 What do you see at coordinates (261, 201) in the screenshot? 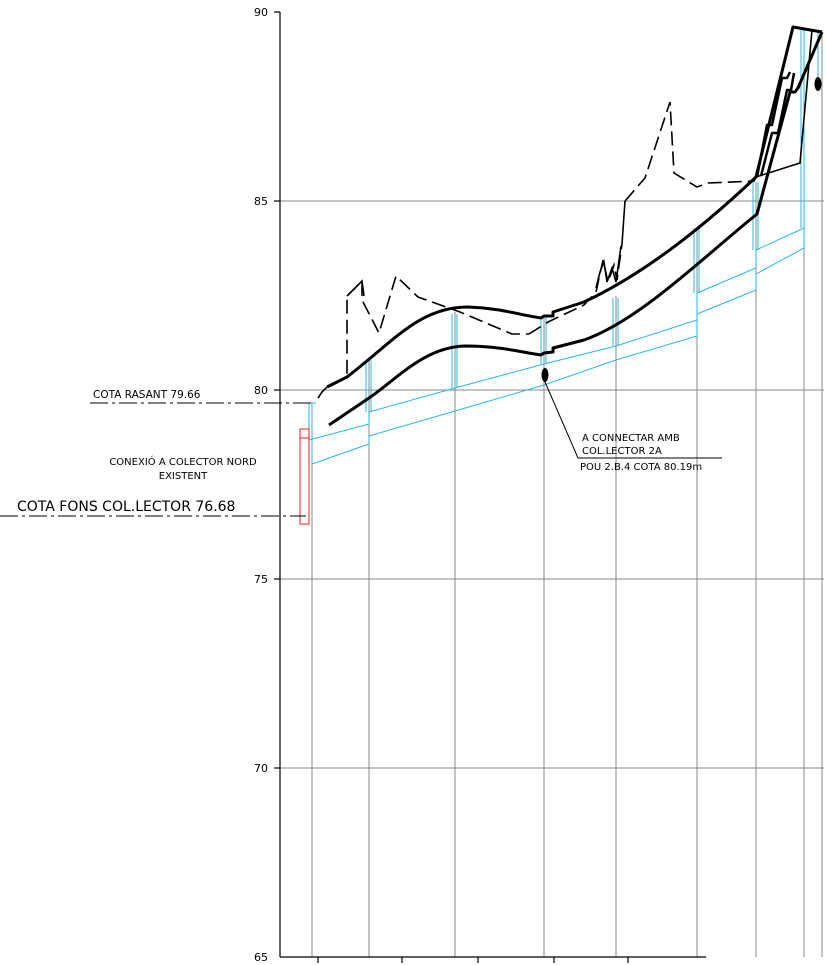
I see `y-tick-label: 85` at bounding box center [261, 201].